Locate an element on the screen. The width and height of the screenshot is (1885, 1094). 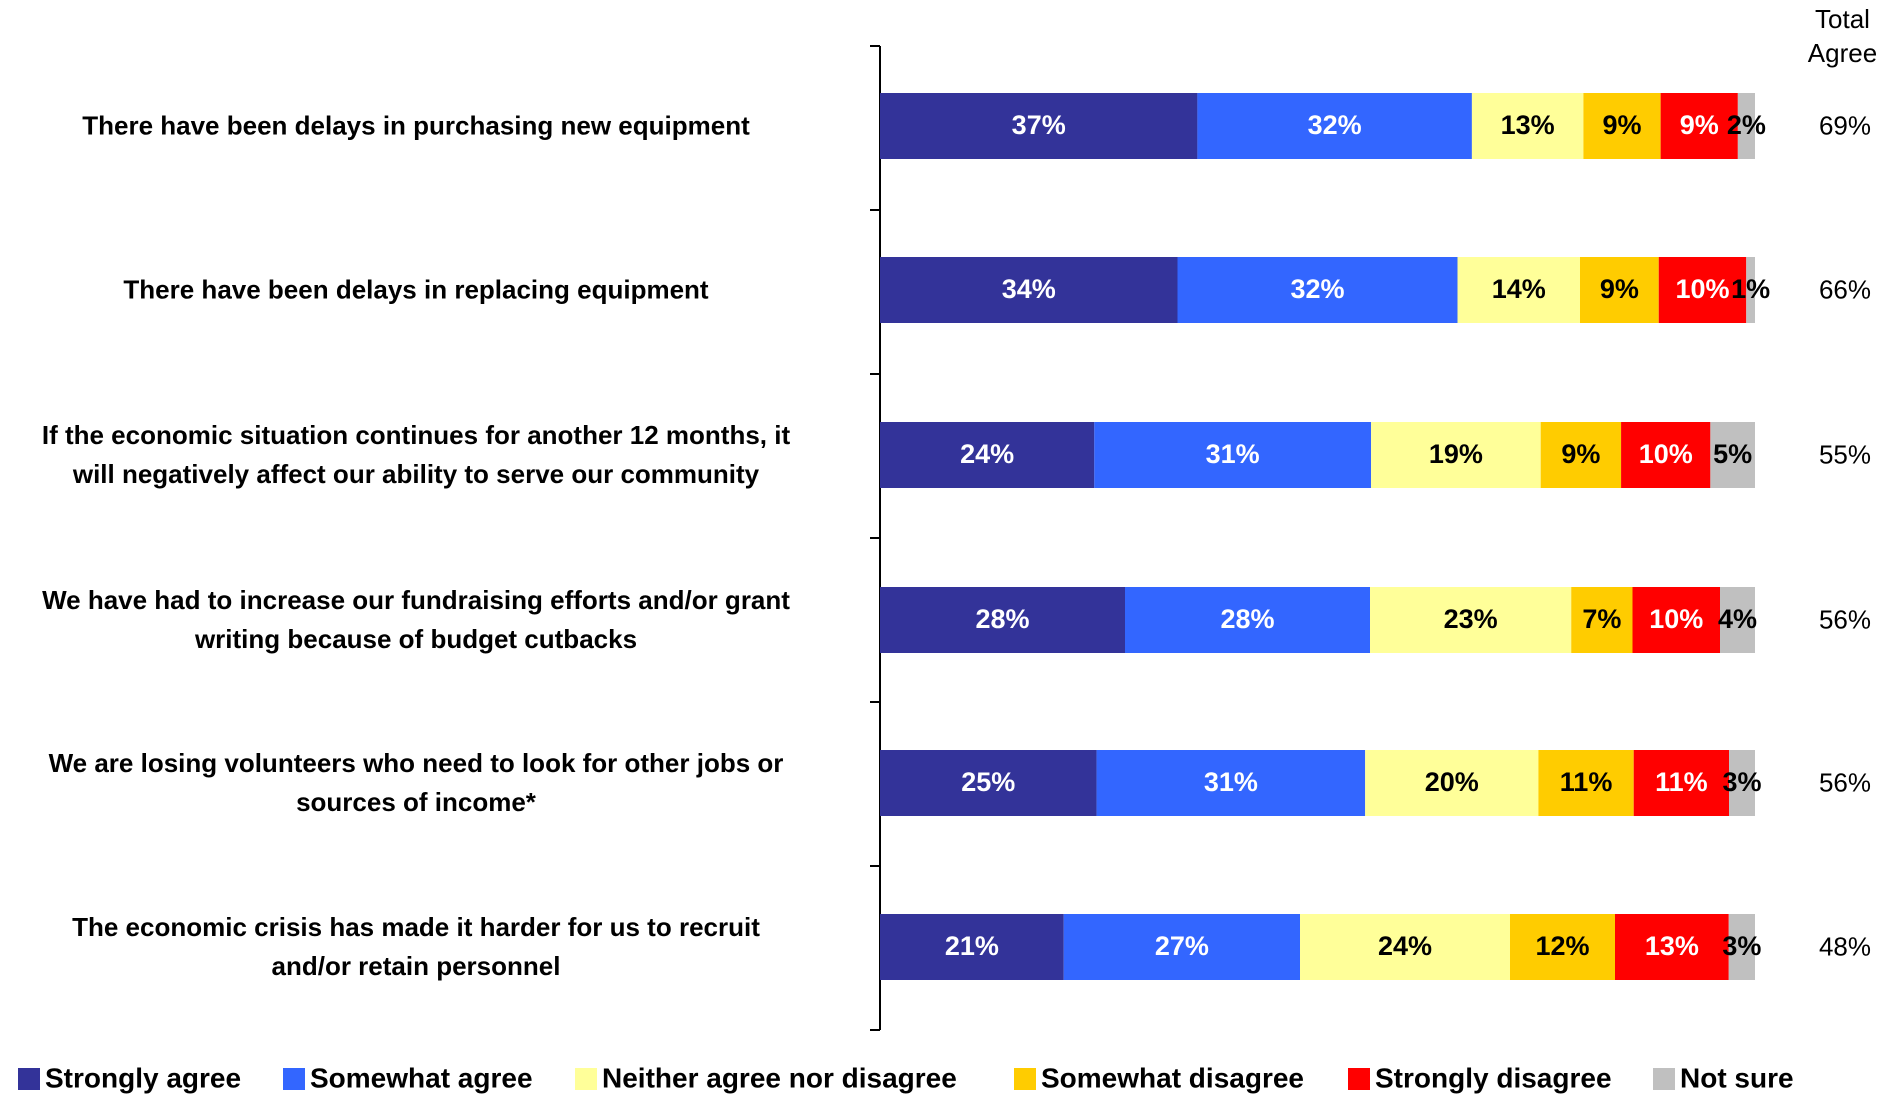
data-label: 27% is located at coordinates (1182, 946).